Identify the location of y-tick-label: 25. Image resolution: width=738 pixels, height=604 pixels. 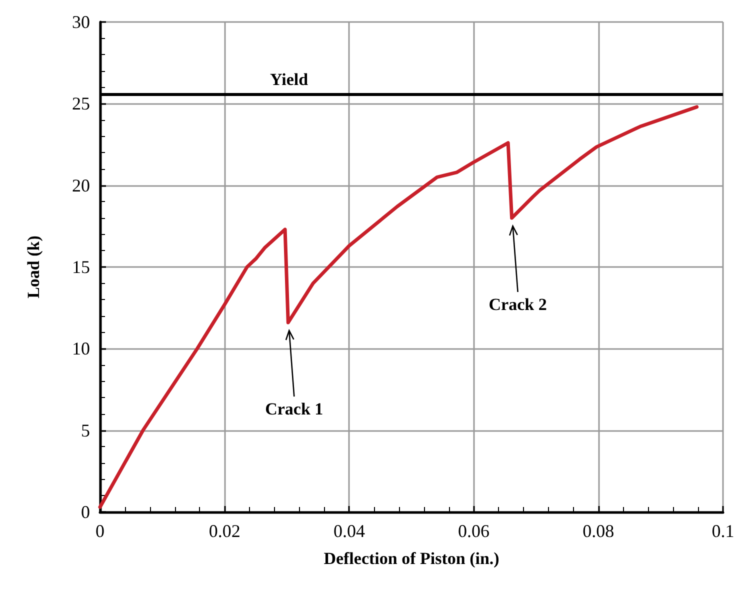
(81, 104).